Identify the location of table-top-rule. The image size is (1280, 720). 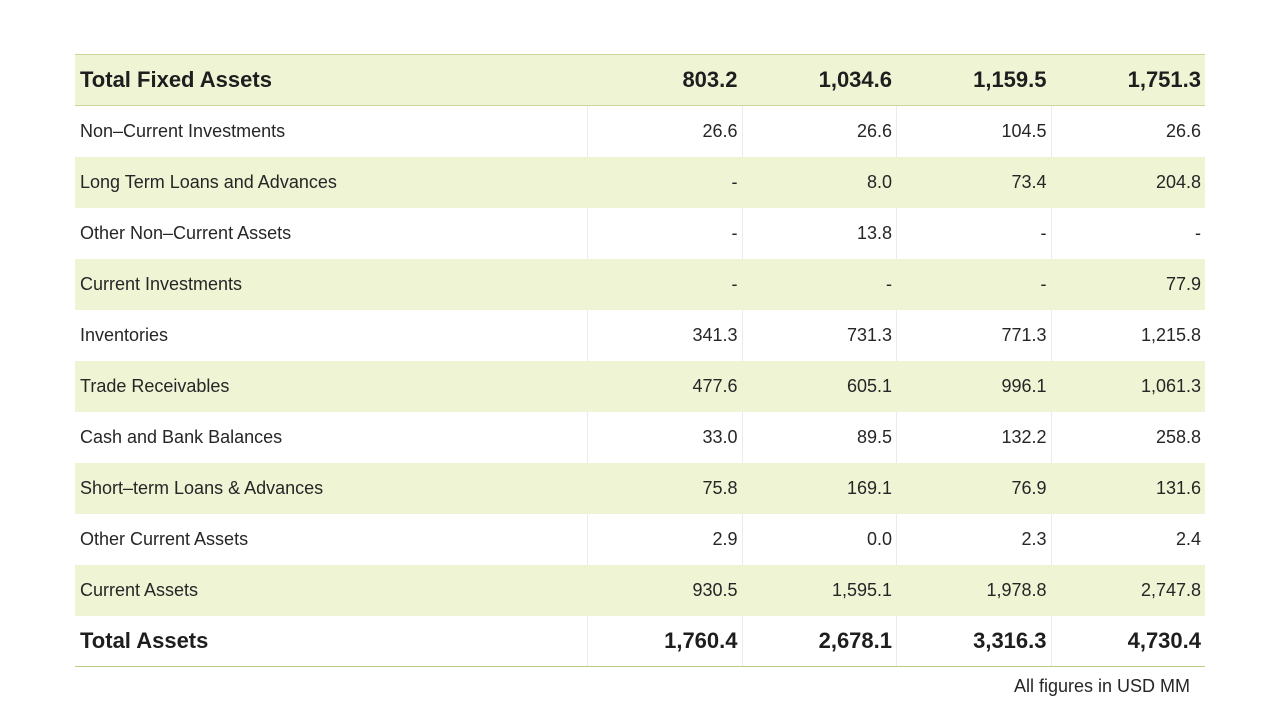
(640, 54).